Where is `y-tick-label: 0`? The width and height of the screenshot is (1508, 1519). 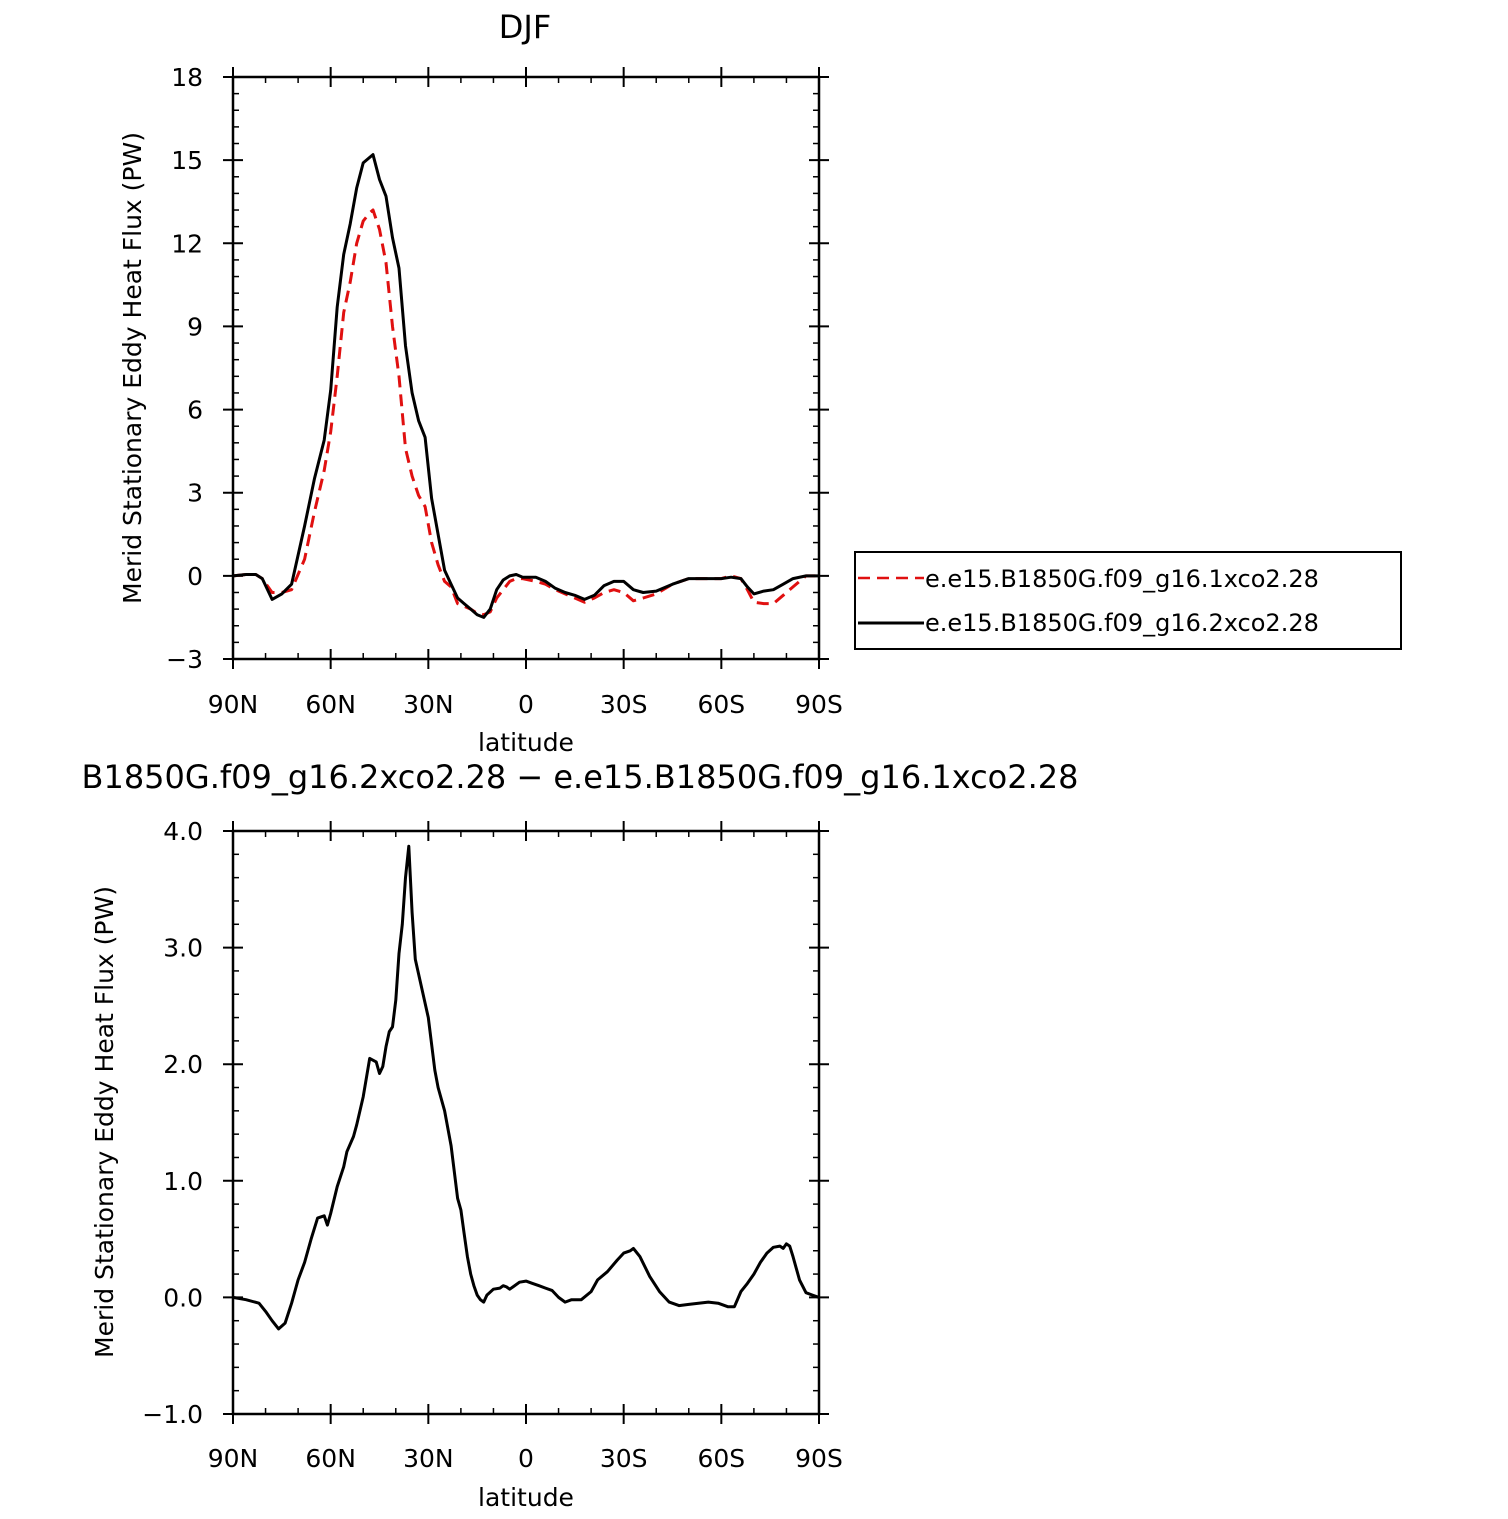 y-tick-label: 0 is located at coordinates (195, 576).